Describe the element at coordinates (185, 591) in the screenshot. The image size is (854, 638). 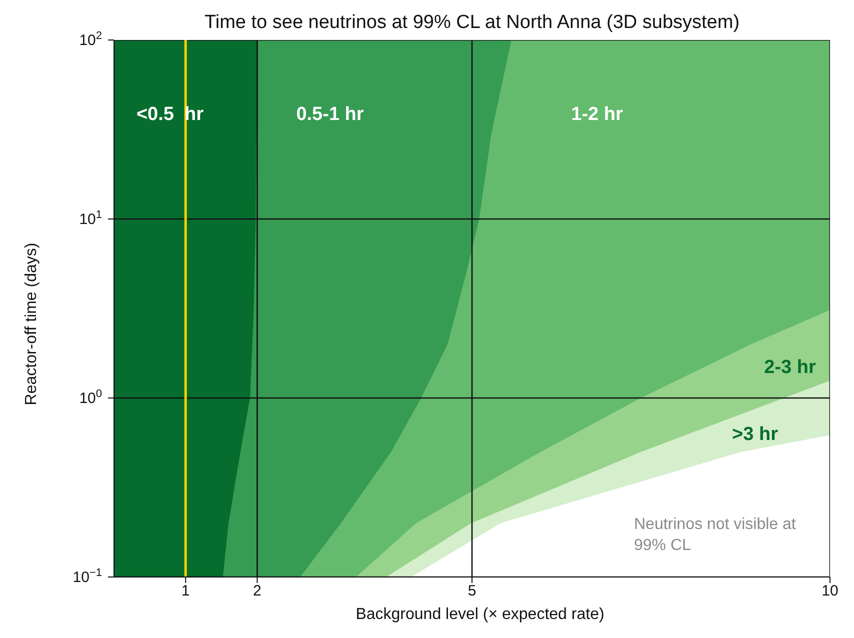
I see `x-tick-label: 1` at that location.